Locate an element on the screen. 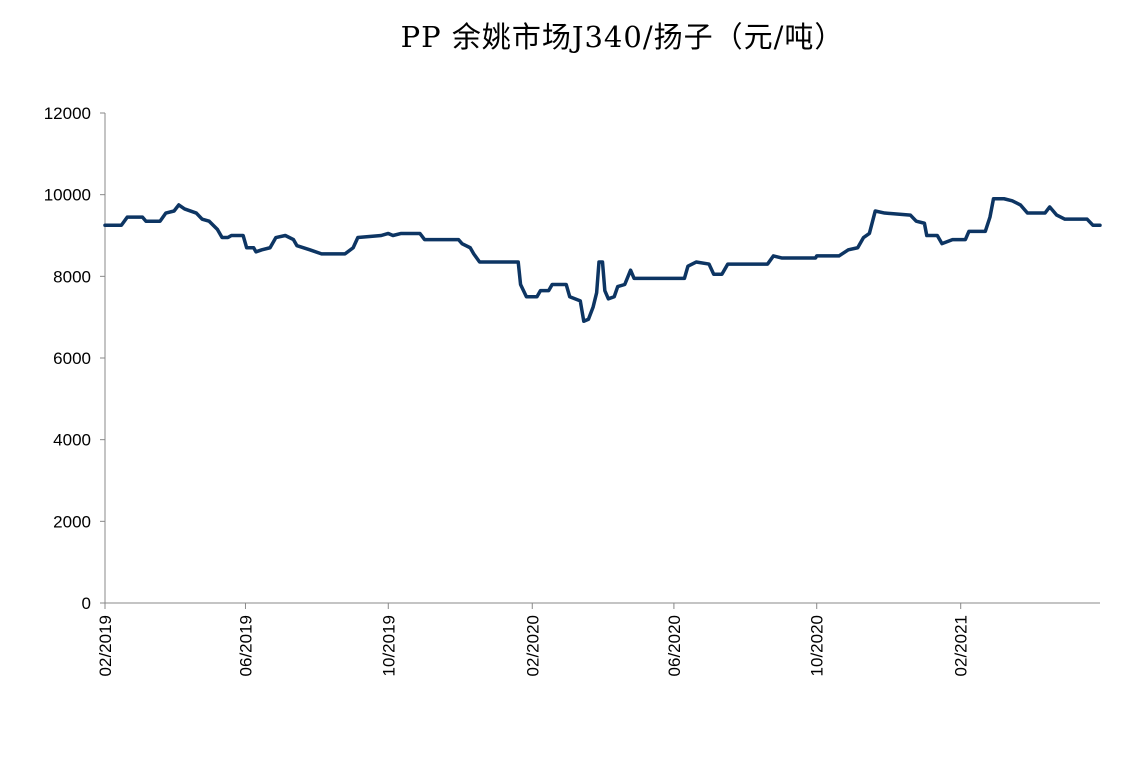  y-tick-label: 8000 is located at coordinates (72, 276).